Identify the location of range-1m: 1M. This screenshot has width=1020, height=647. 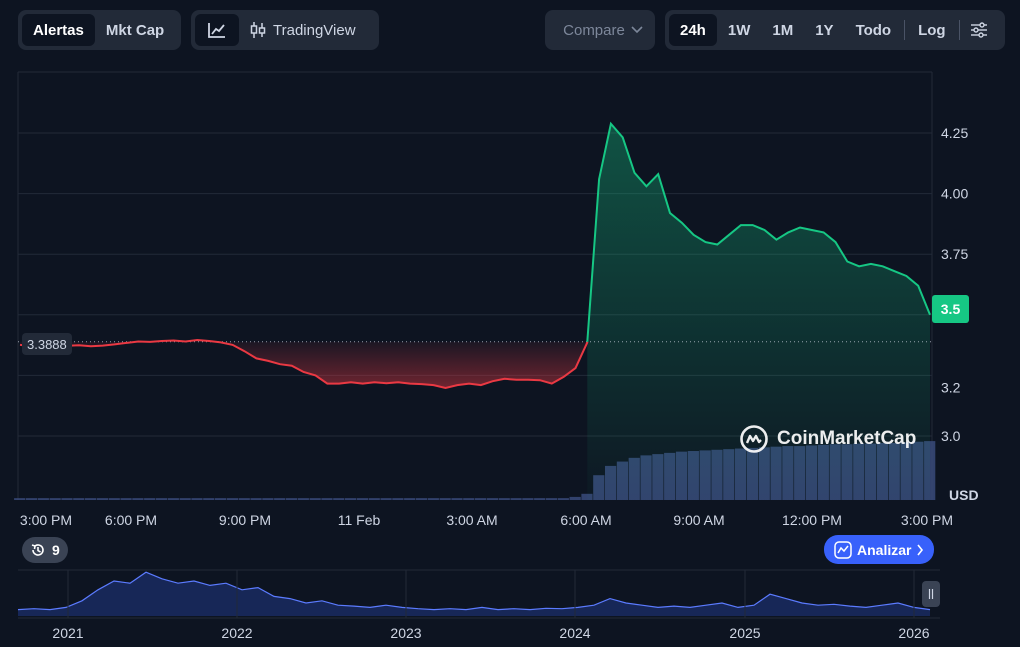
(783, 30).